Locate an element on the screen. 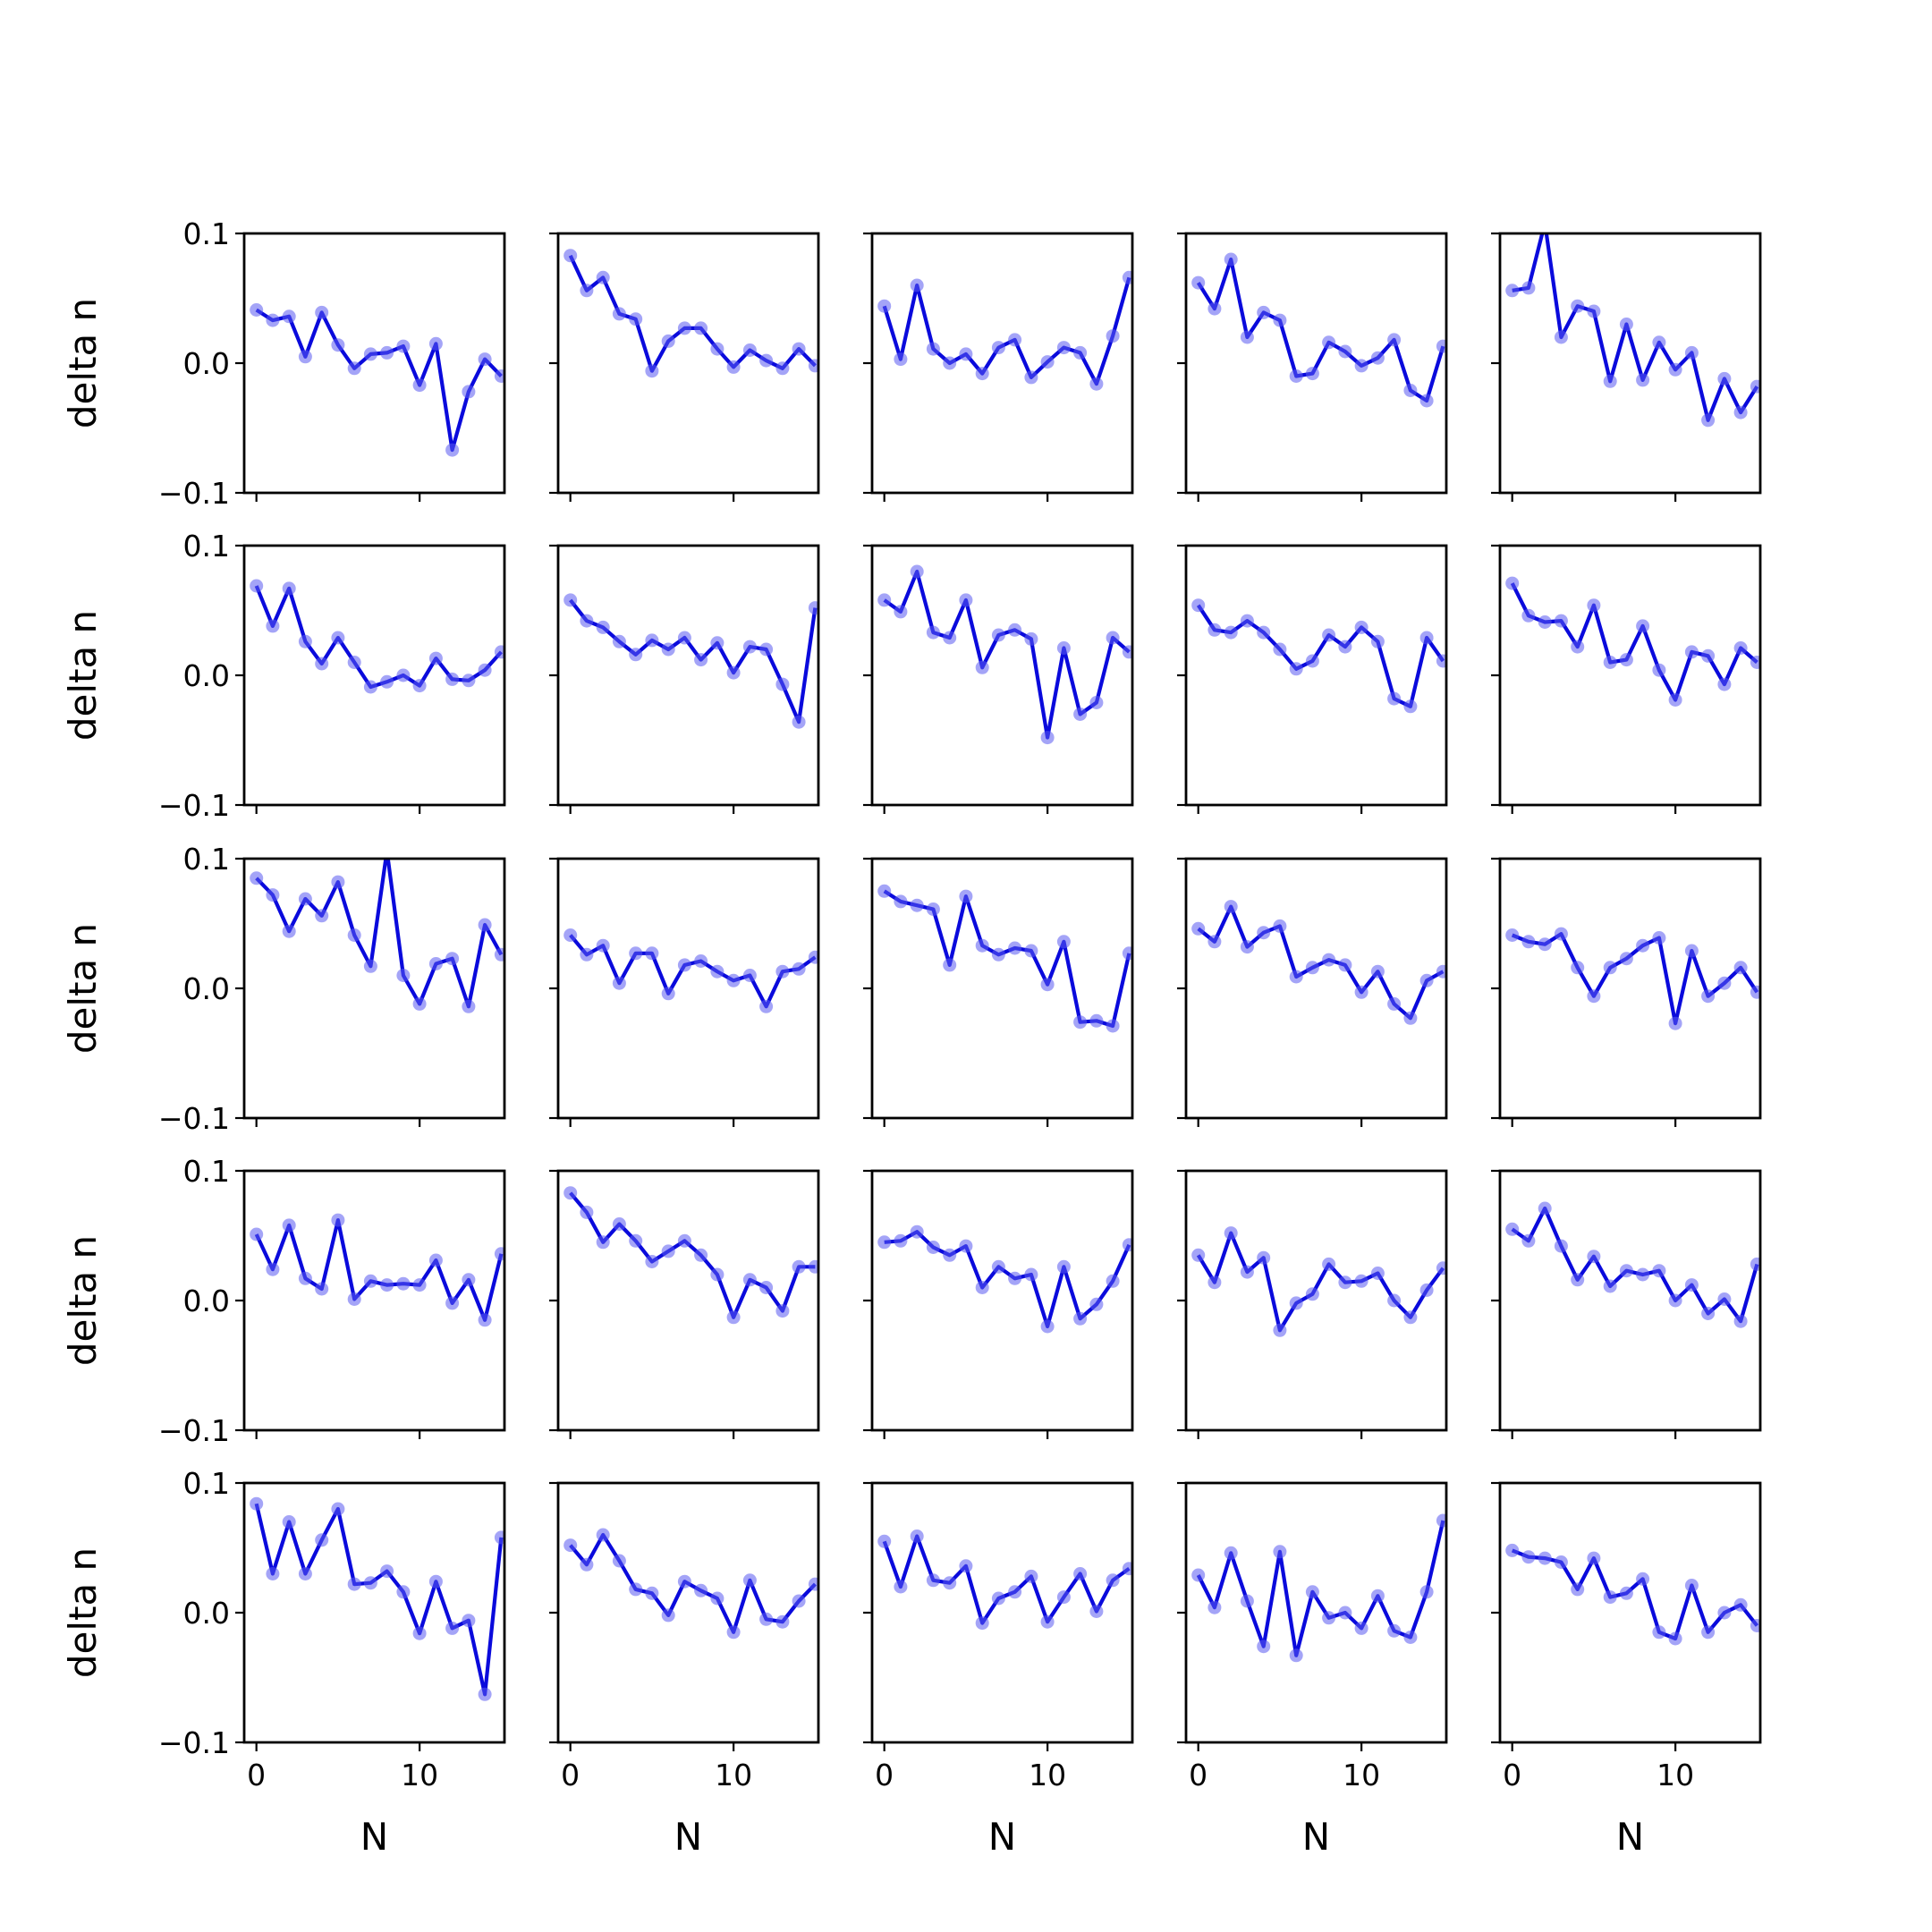 The image size is (1932, 1932). y-axis-label: delta n is located at coordinates (83, 363).